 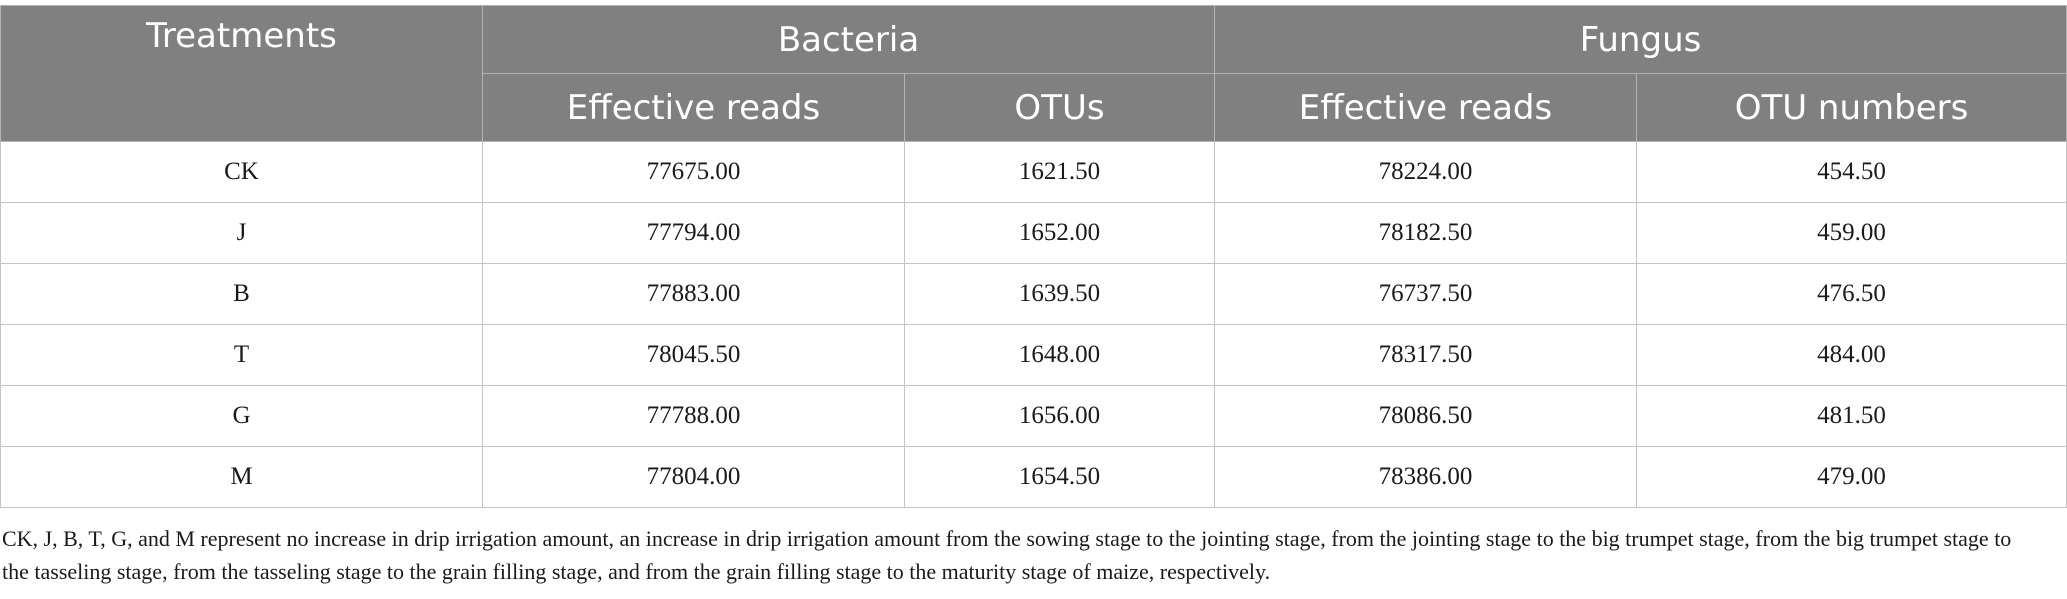 I want to click on bacteria-otus-cell: 1654.50, so click(x=1059, y=477).